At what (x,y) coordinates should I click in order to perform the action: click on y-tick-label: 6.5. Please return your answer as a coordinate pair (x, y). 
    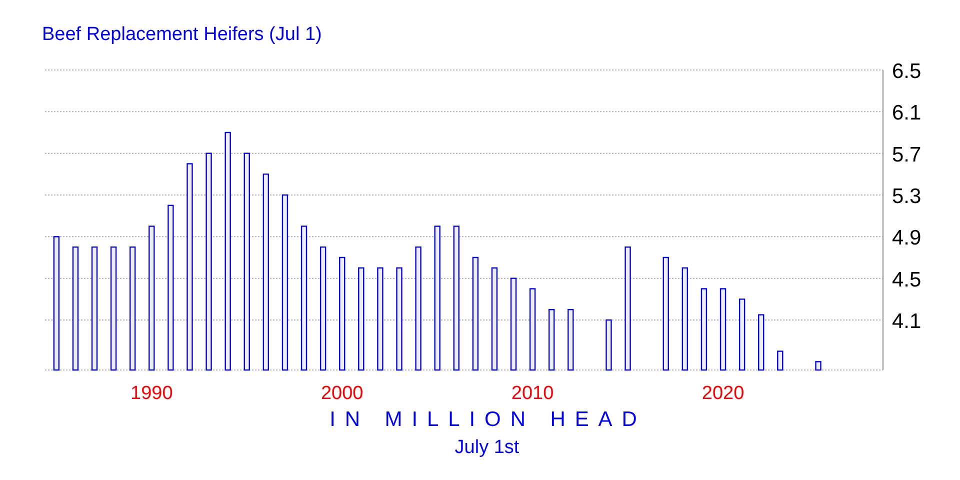
    Looking at the image, I should click on (907, 71).